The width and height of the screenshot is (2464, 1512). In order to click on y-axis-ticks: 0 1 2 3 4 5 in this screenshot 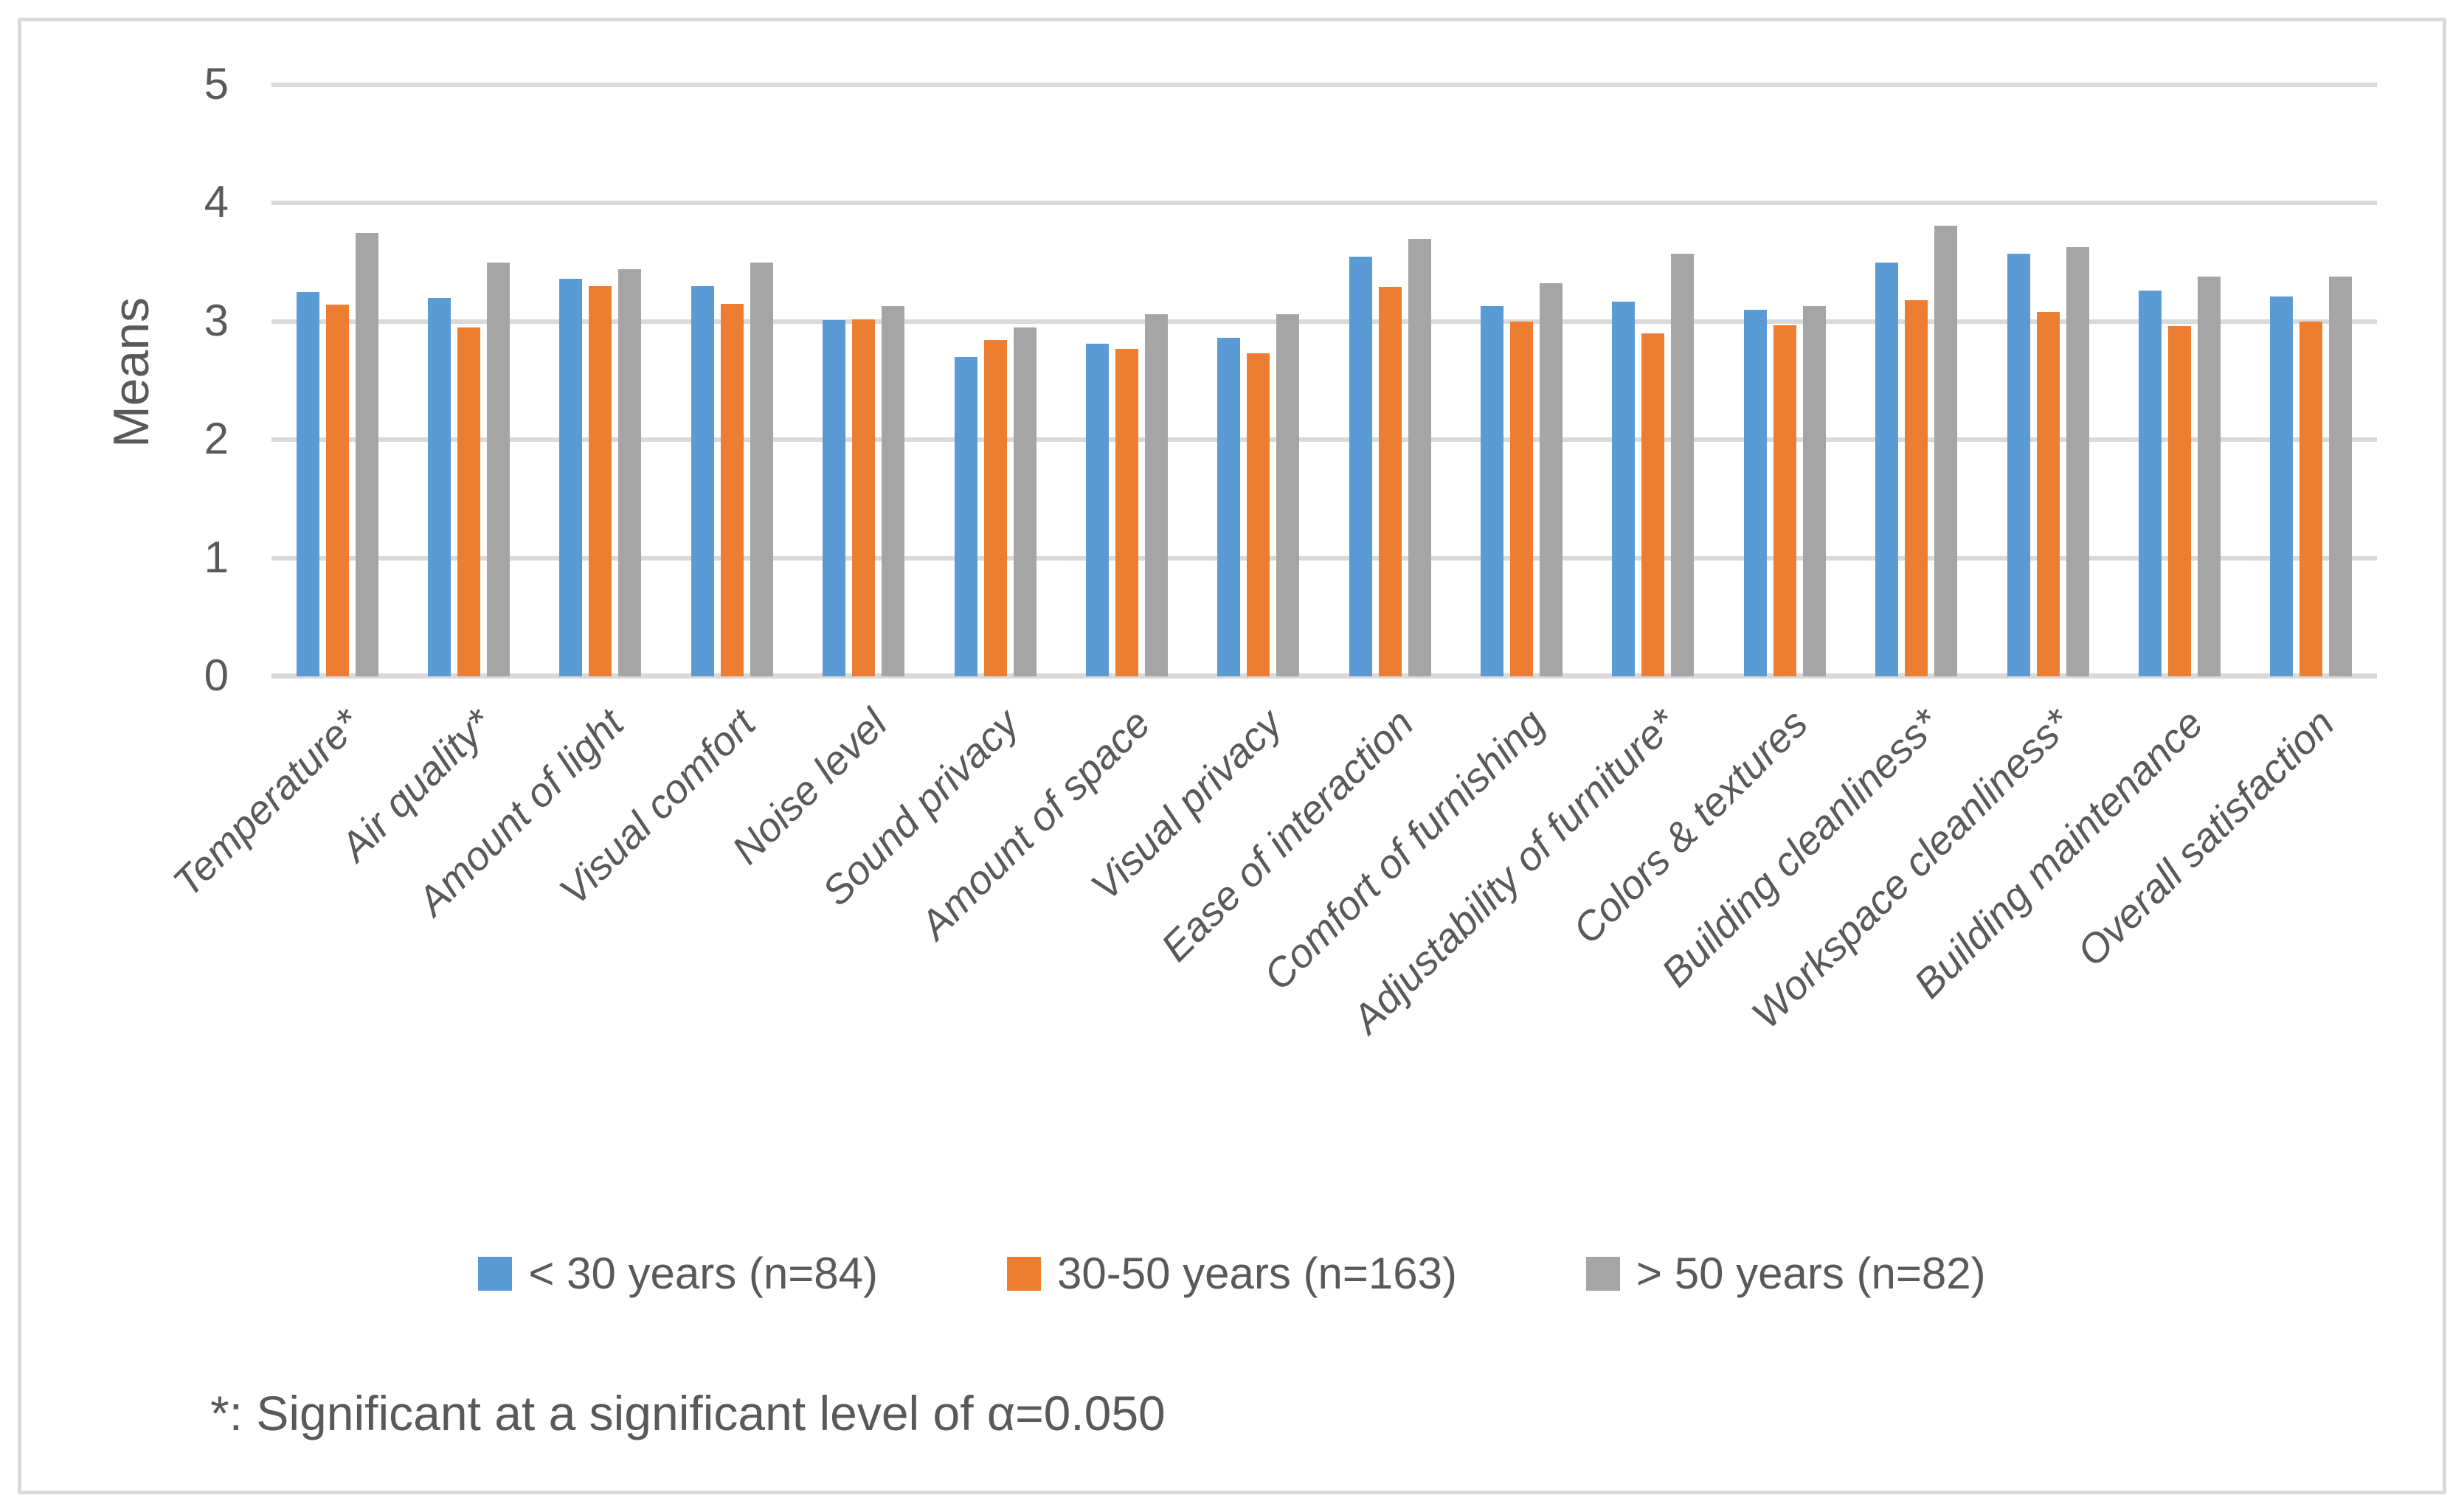, I will do `click(166, 379)`.